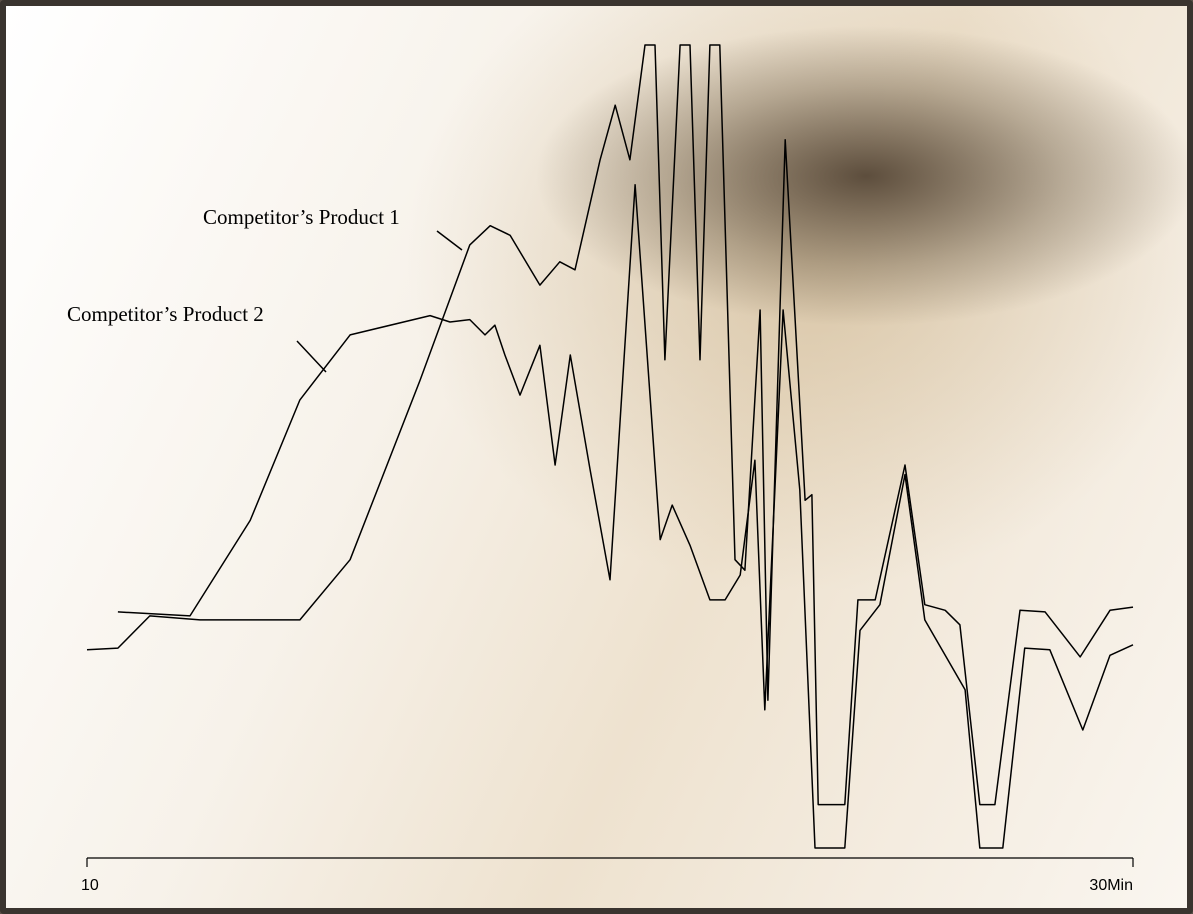 This screenshot has height=914, width=1193. I want to click on x-tick-label: 30Min, so click(1111, 885).